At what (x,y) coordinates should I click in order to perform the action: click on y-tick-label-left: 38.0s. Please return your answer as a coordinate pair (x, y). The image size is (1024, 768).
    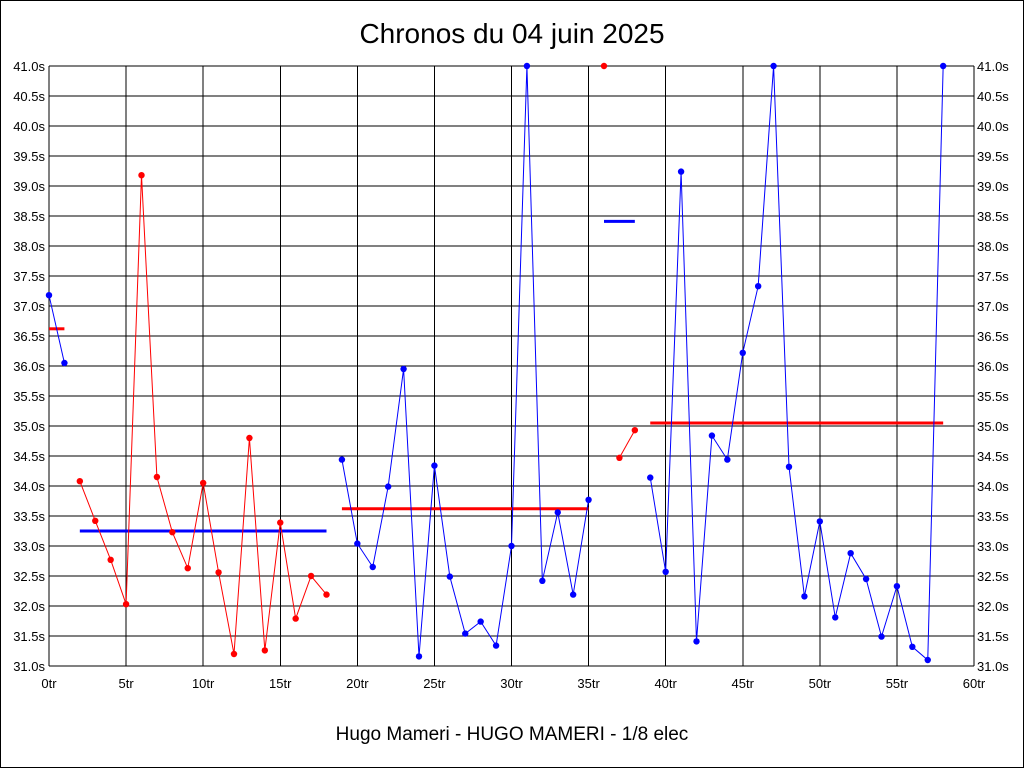
    Looking at the image, I should click on (29, 246).